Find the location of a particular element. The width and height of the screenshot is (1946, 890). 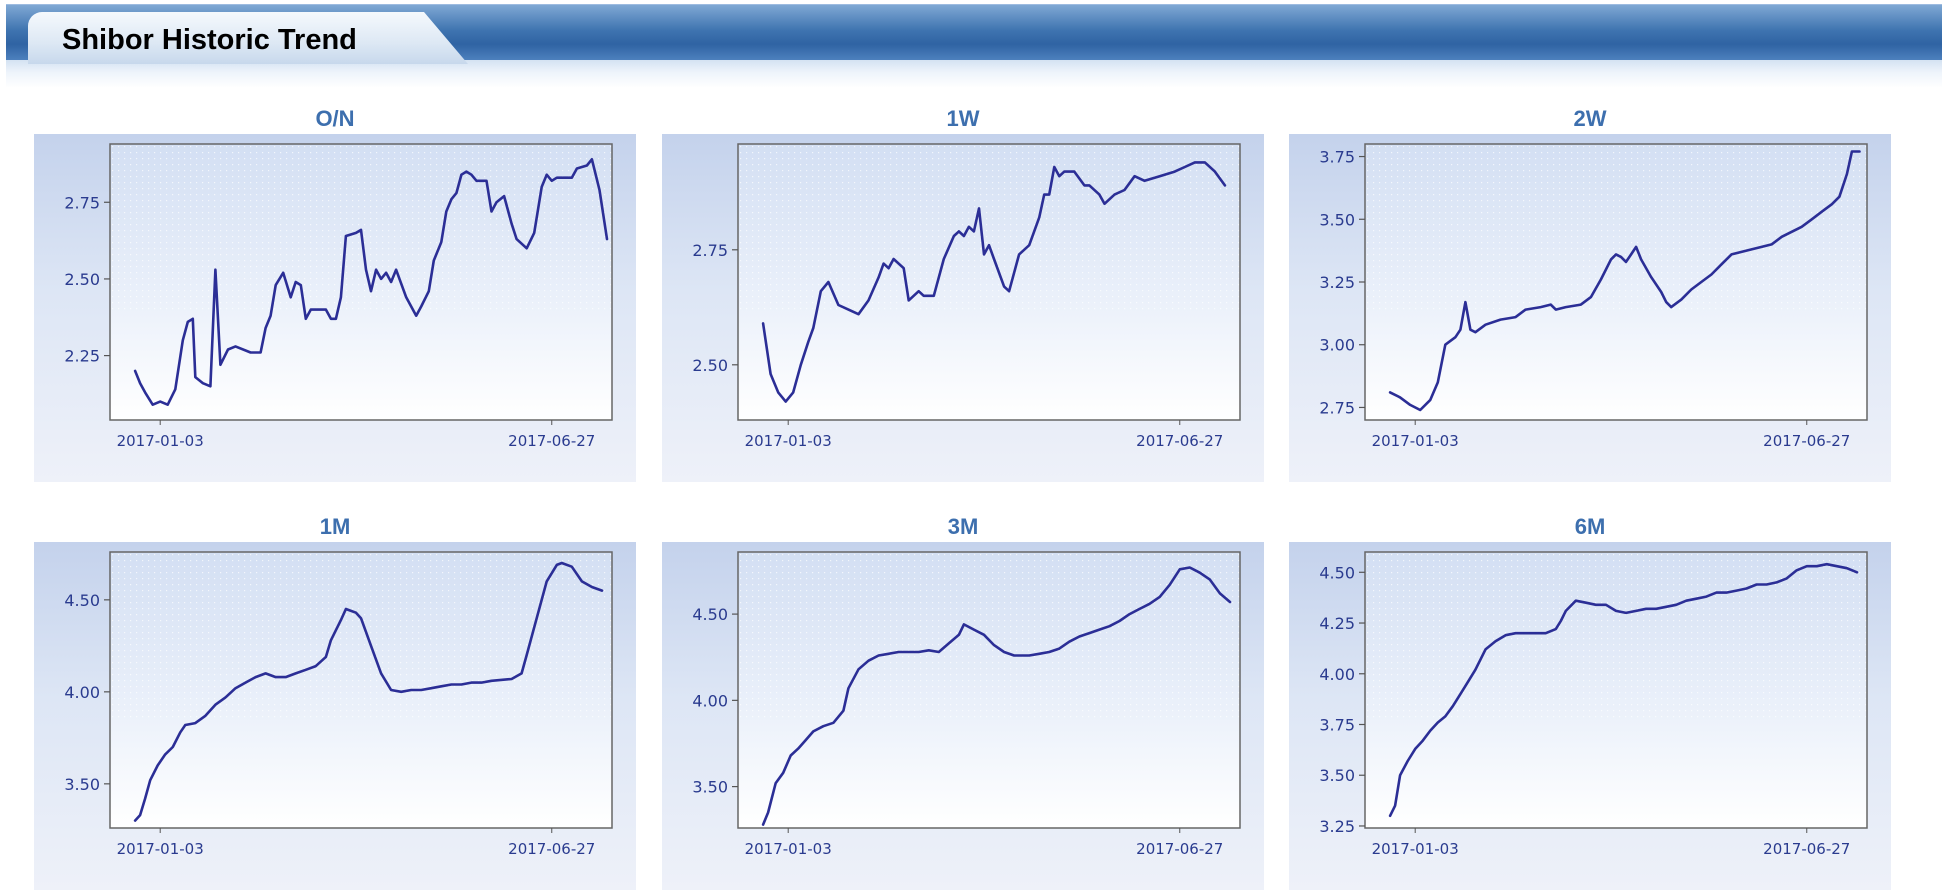

chart-area: 2.50 2.75 2017-01-03 2017-06-27 is located at coordinates (963, 308).